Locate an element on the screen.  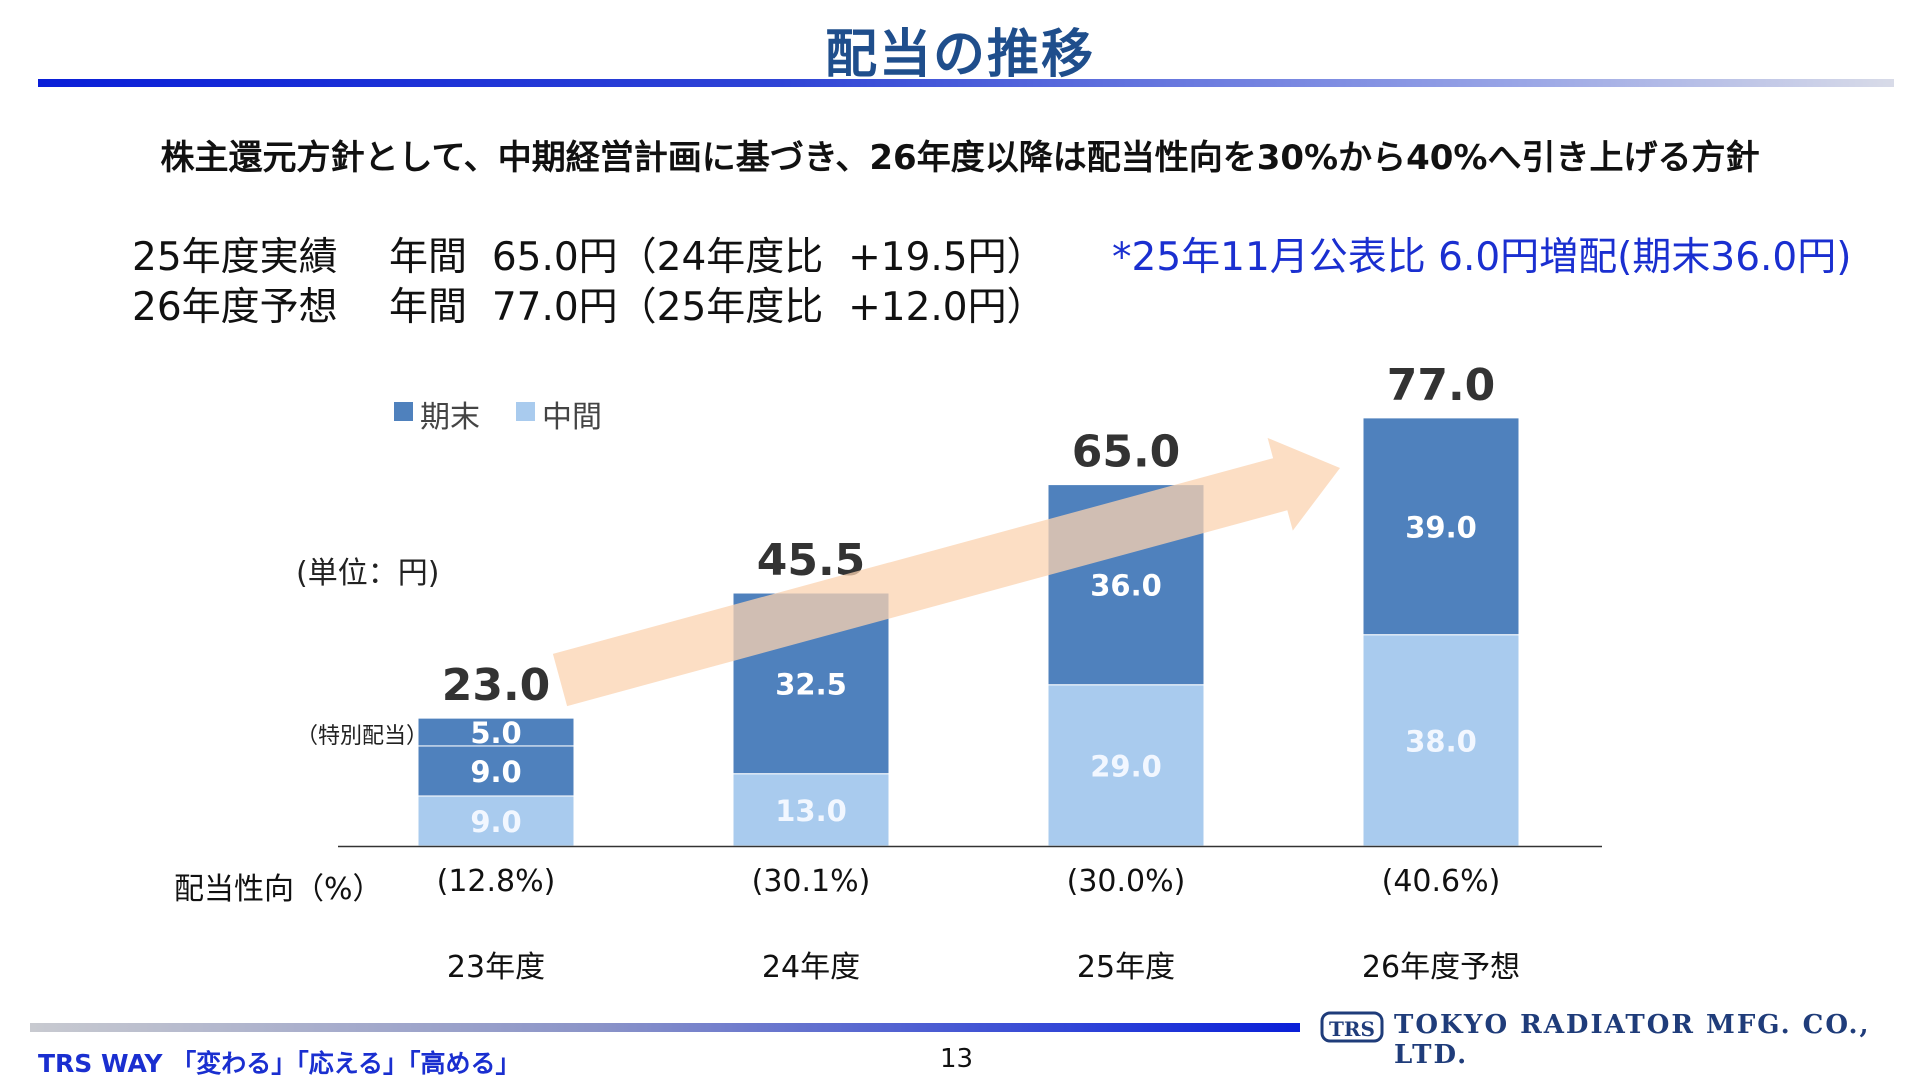
payout-ratio-value: (30.0%) is located at coordinates (1126, 881).